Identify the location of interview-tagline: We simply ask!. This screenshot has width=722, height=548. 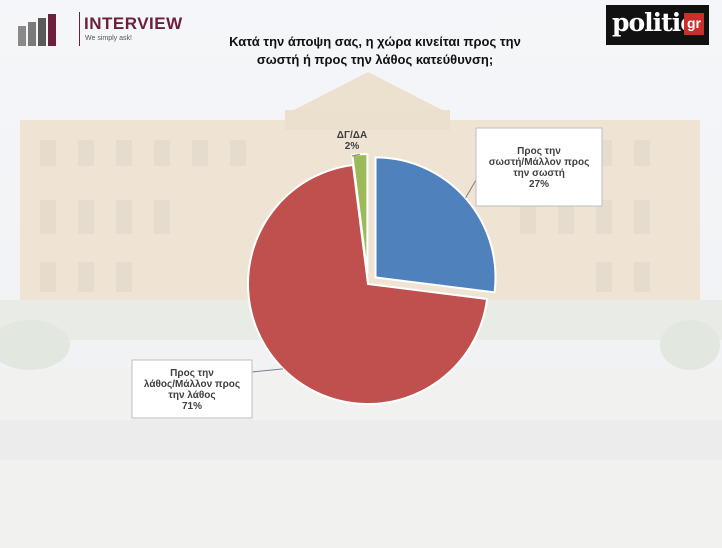
(108, 38).